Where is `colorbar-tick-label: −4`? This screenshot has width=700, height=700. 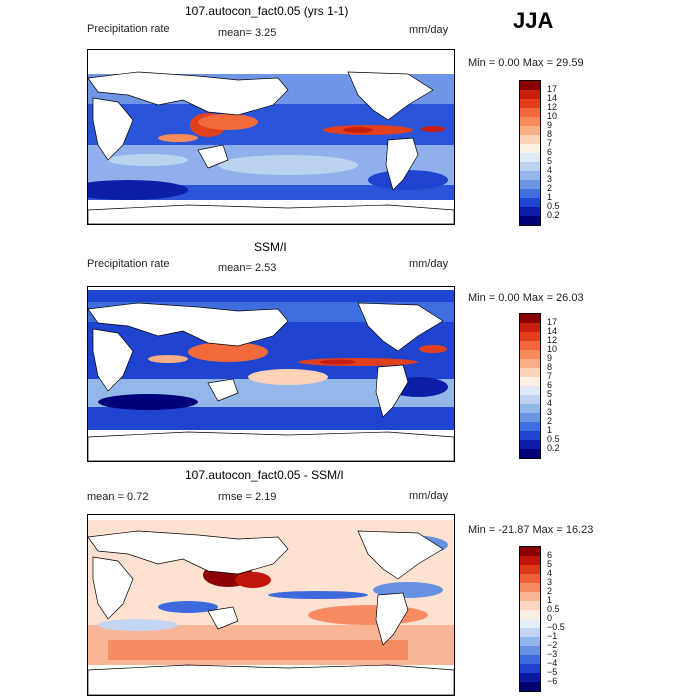 colorbar-tick-label: −4 is located at coordinates (552, 663).